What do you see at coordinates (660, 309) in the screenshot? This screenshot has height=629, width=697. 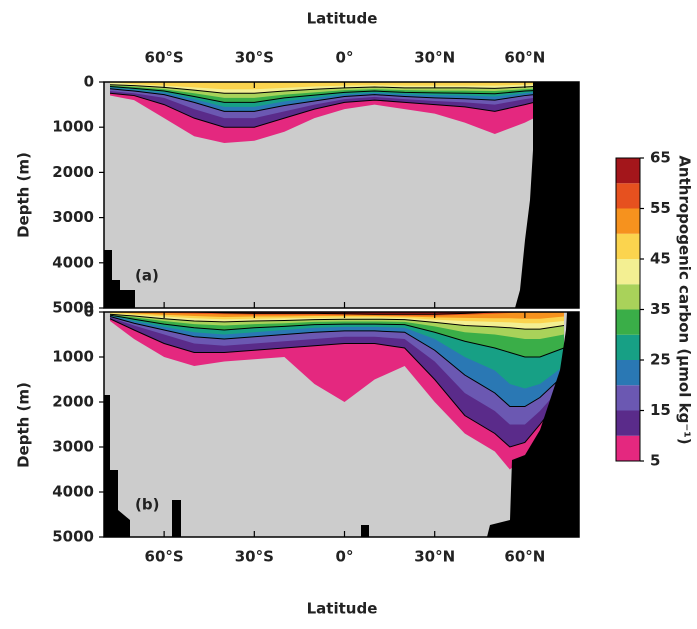 I see `colorbar-tick-label: 35` at bounding box center [660, 309].